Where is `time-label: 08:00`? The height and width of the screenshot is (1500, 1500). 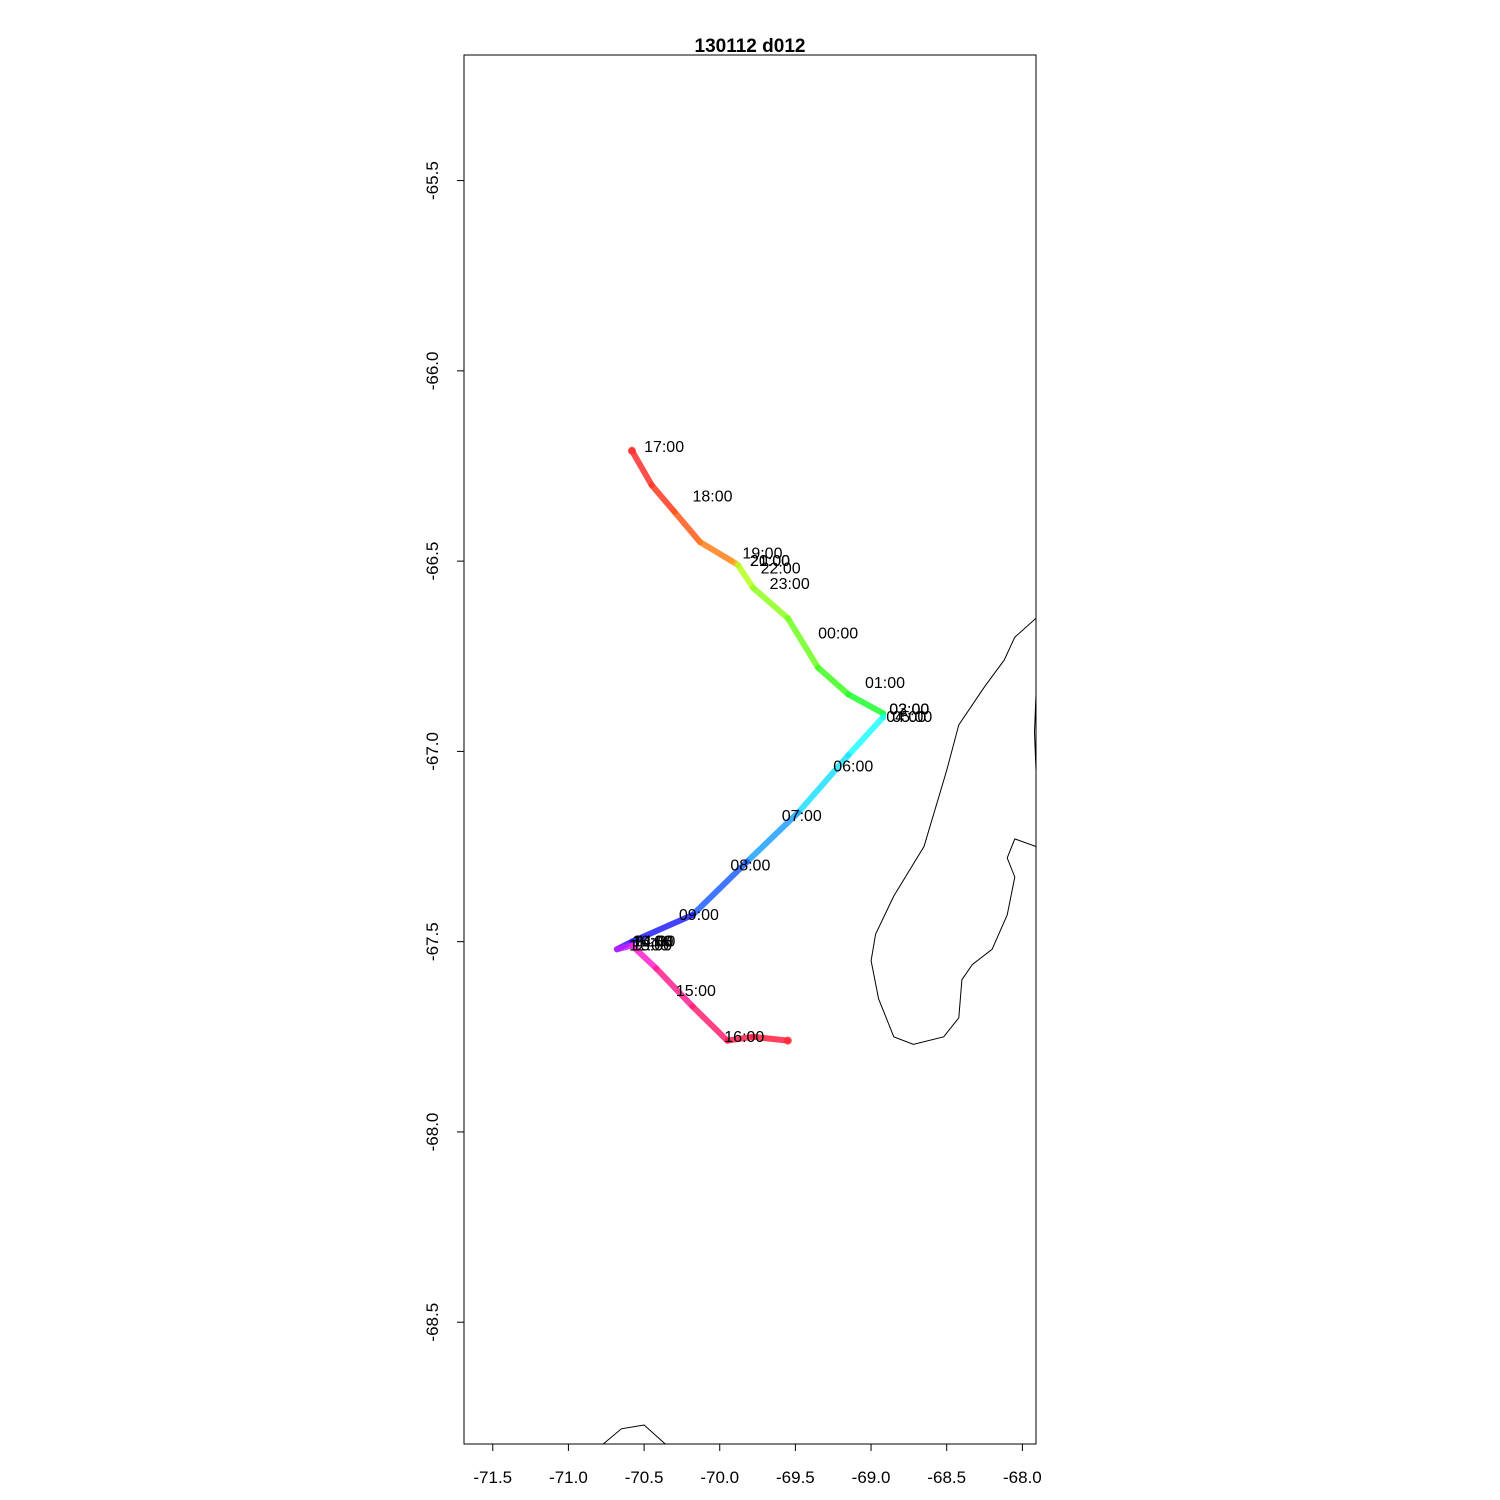
time-label: 08:00 is located at coordinates (750, 866).